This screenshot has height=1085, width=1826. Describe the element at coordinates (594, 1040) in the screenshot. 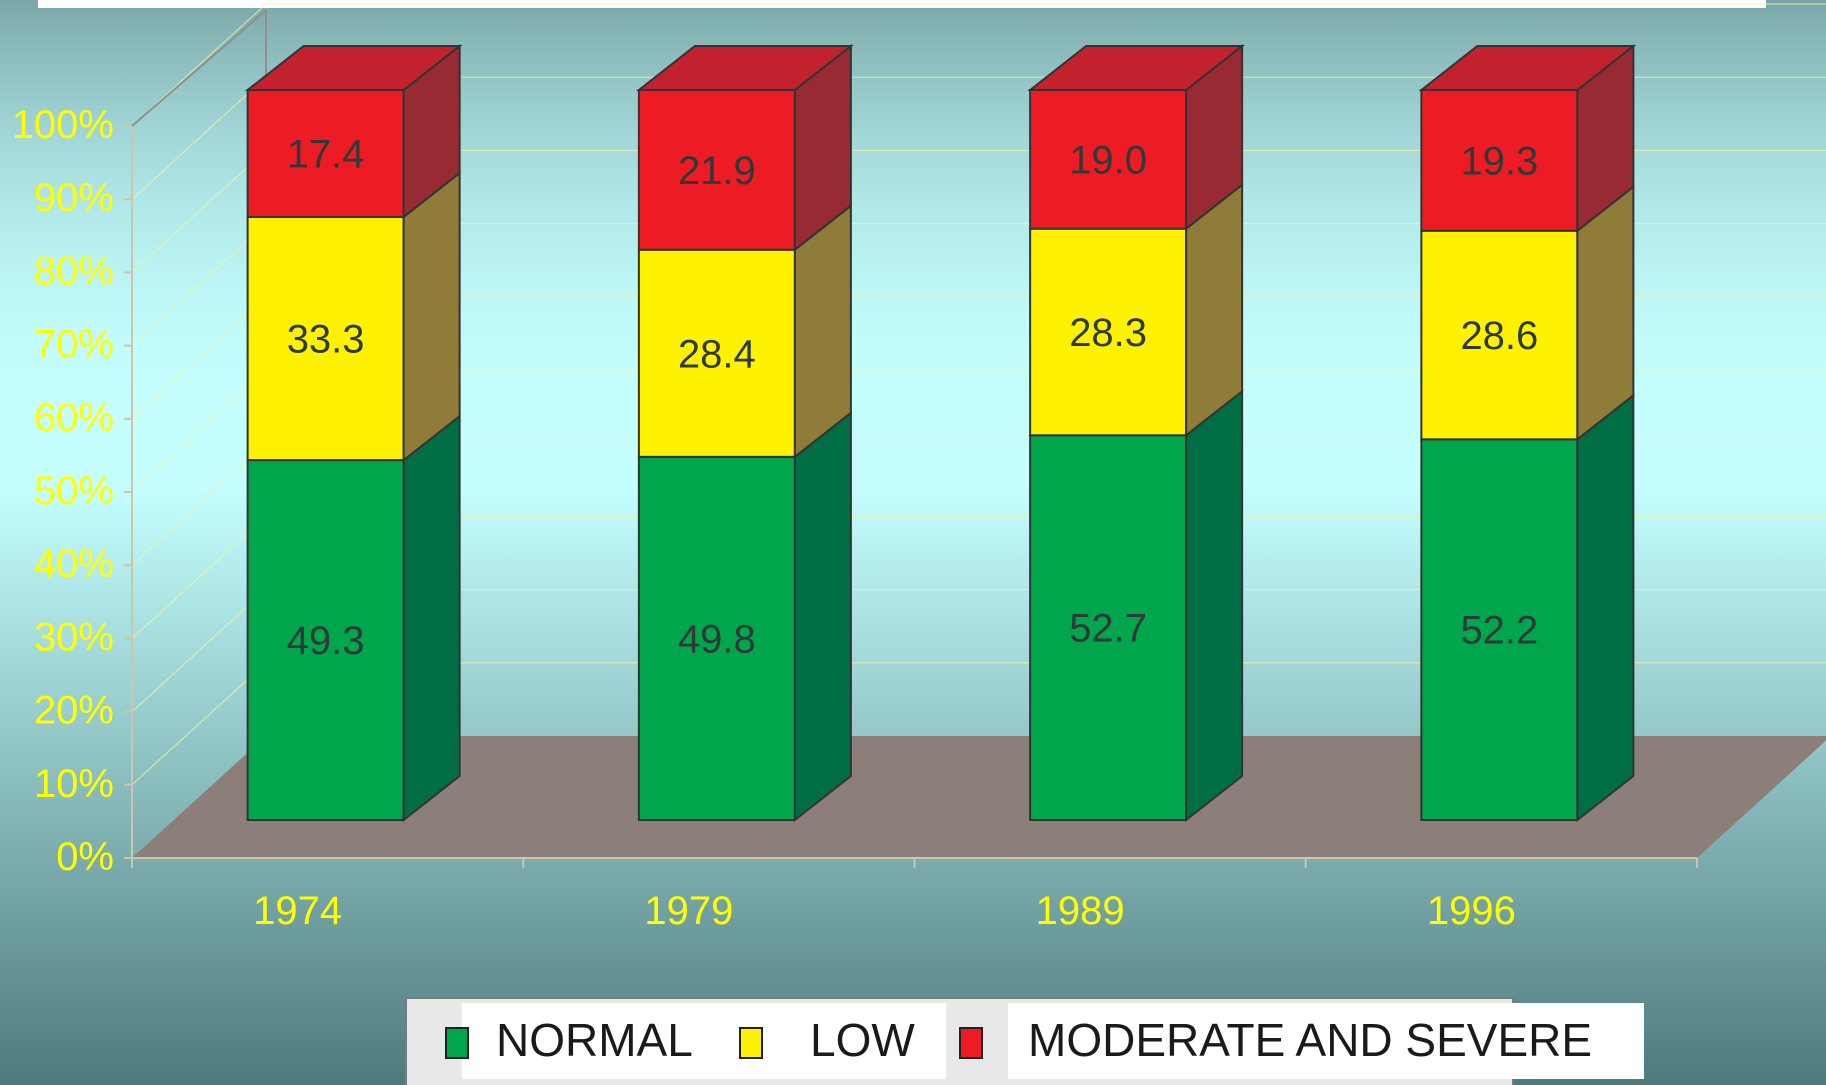

I see `legend-label: NORMAL` at that location.